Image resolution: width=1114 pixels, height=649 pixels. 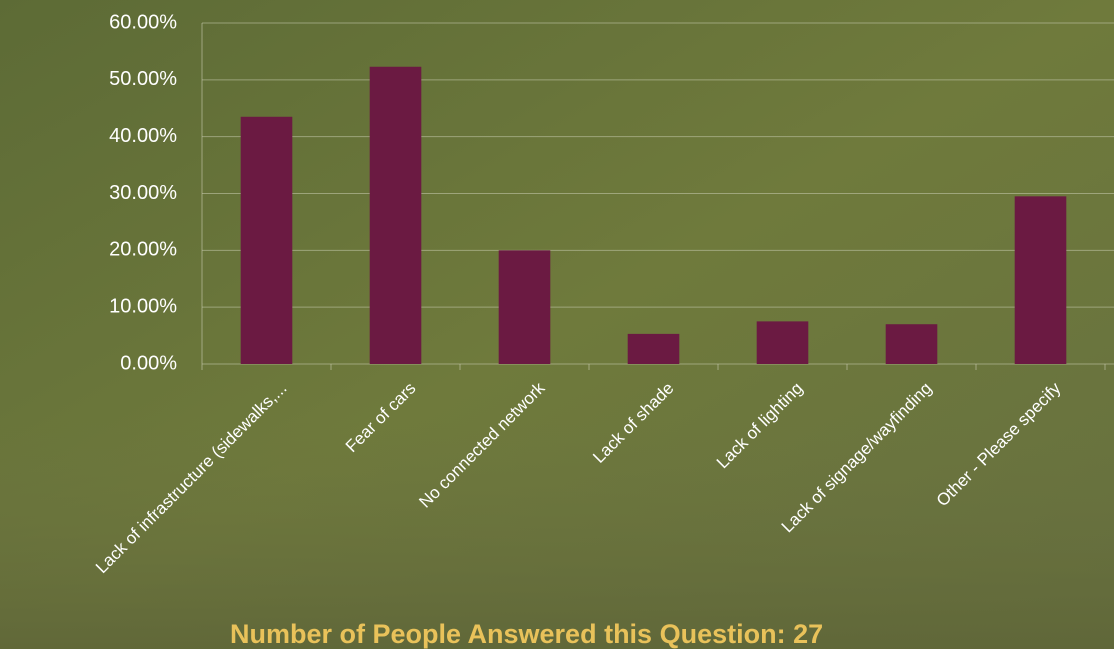 I want to click on y-tick-label: 60.00%, so click(x=143, y=22).